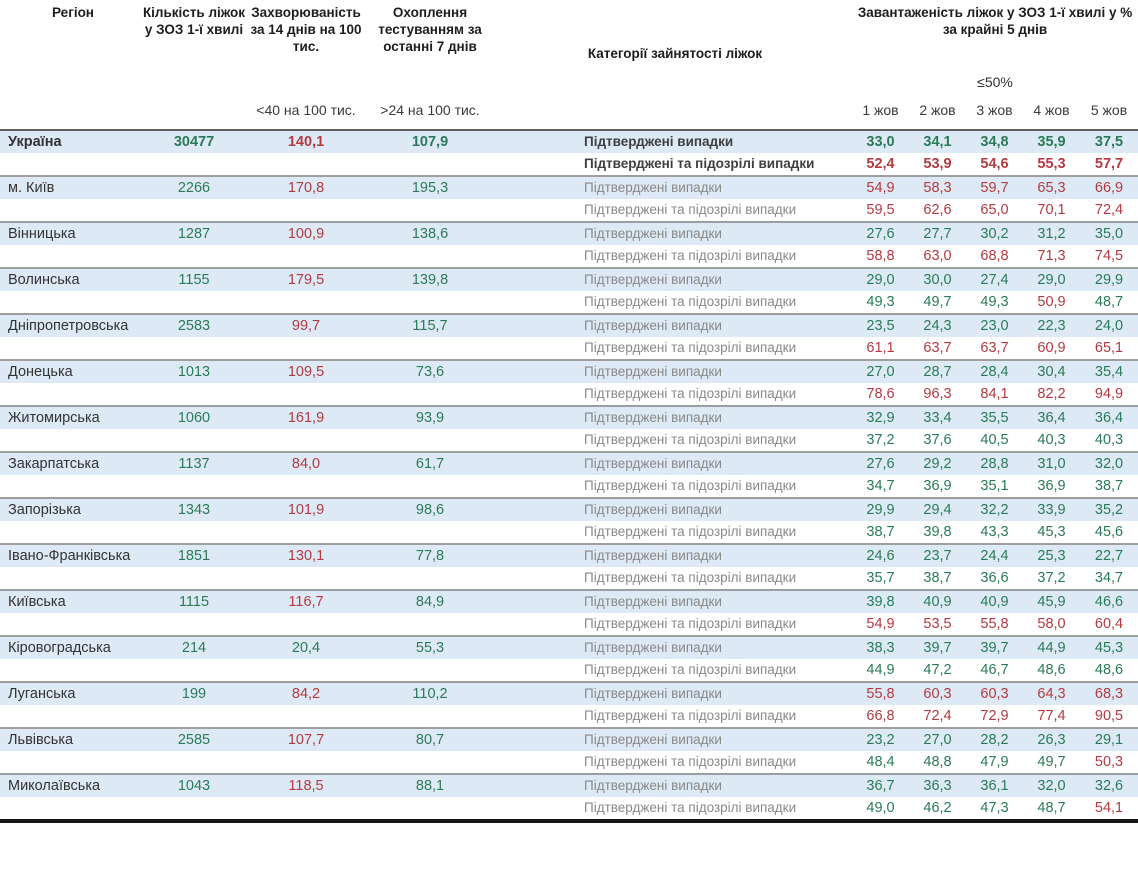 The width and height of the screenshot is (1138, 871). What do you see at coordinates (937, 810) in the screenshot?
I see `load-value: 46,2` at bounding box center [937, 810].